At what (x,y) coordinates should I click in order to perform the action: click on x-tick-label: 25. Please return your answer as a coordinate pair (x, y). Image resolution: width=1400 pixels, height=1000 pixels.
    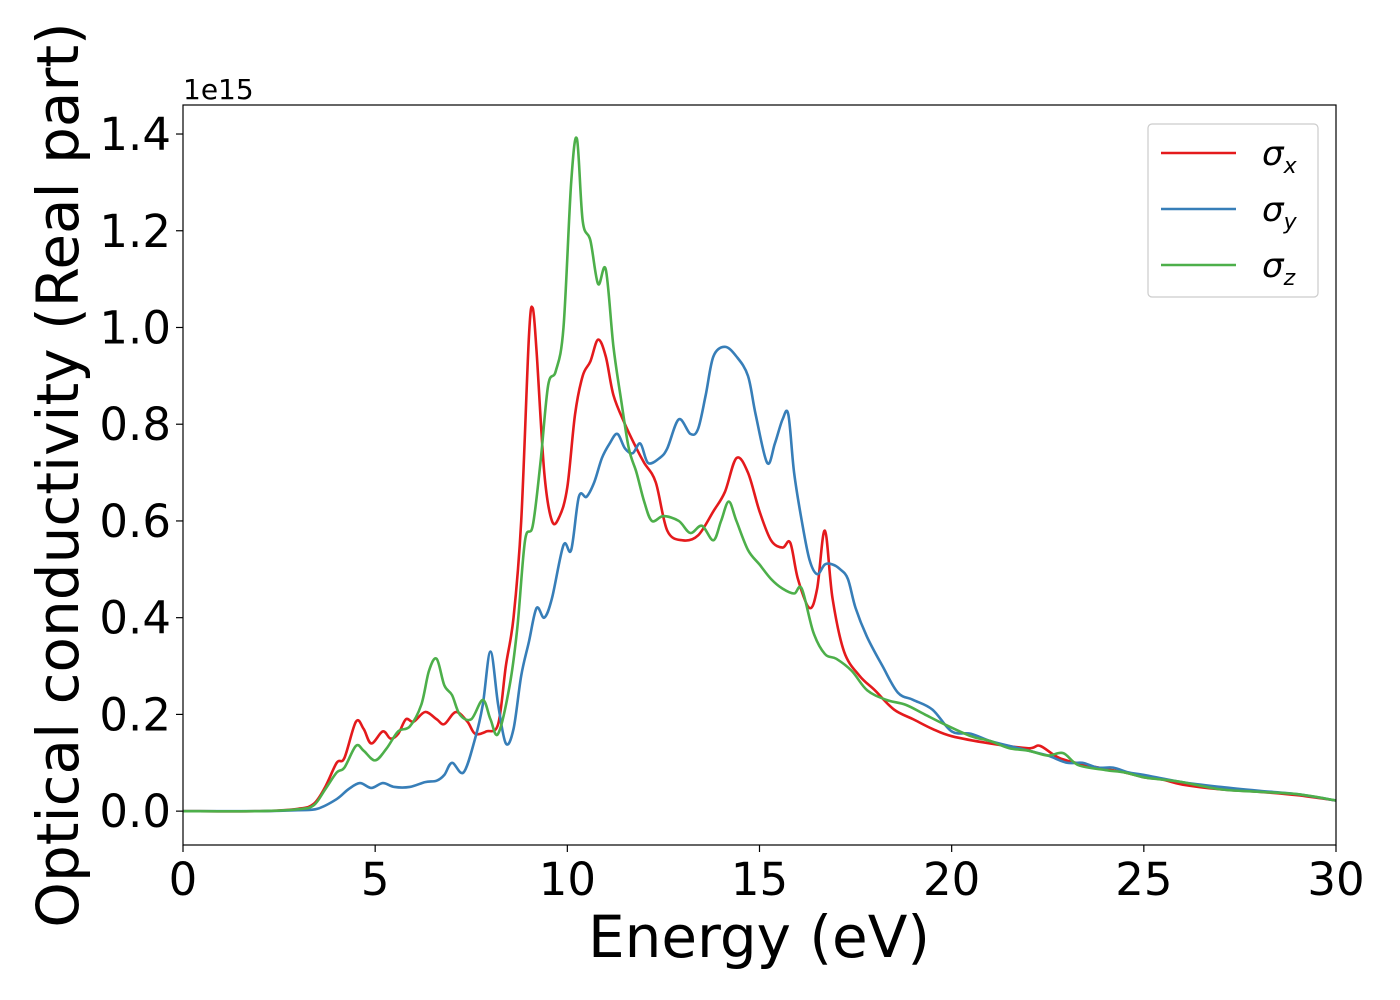
    Looking at the image, I should click on (1143, 879).